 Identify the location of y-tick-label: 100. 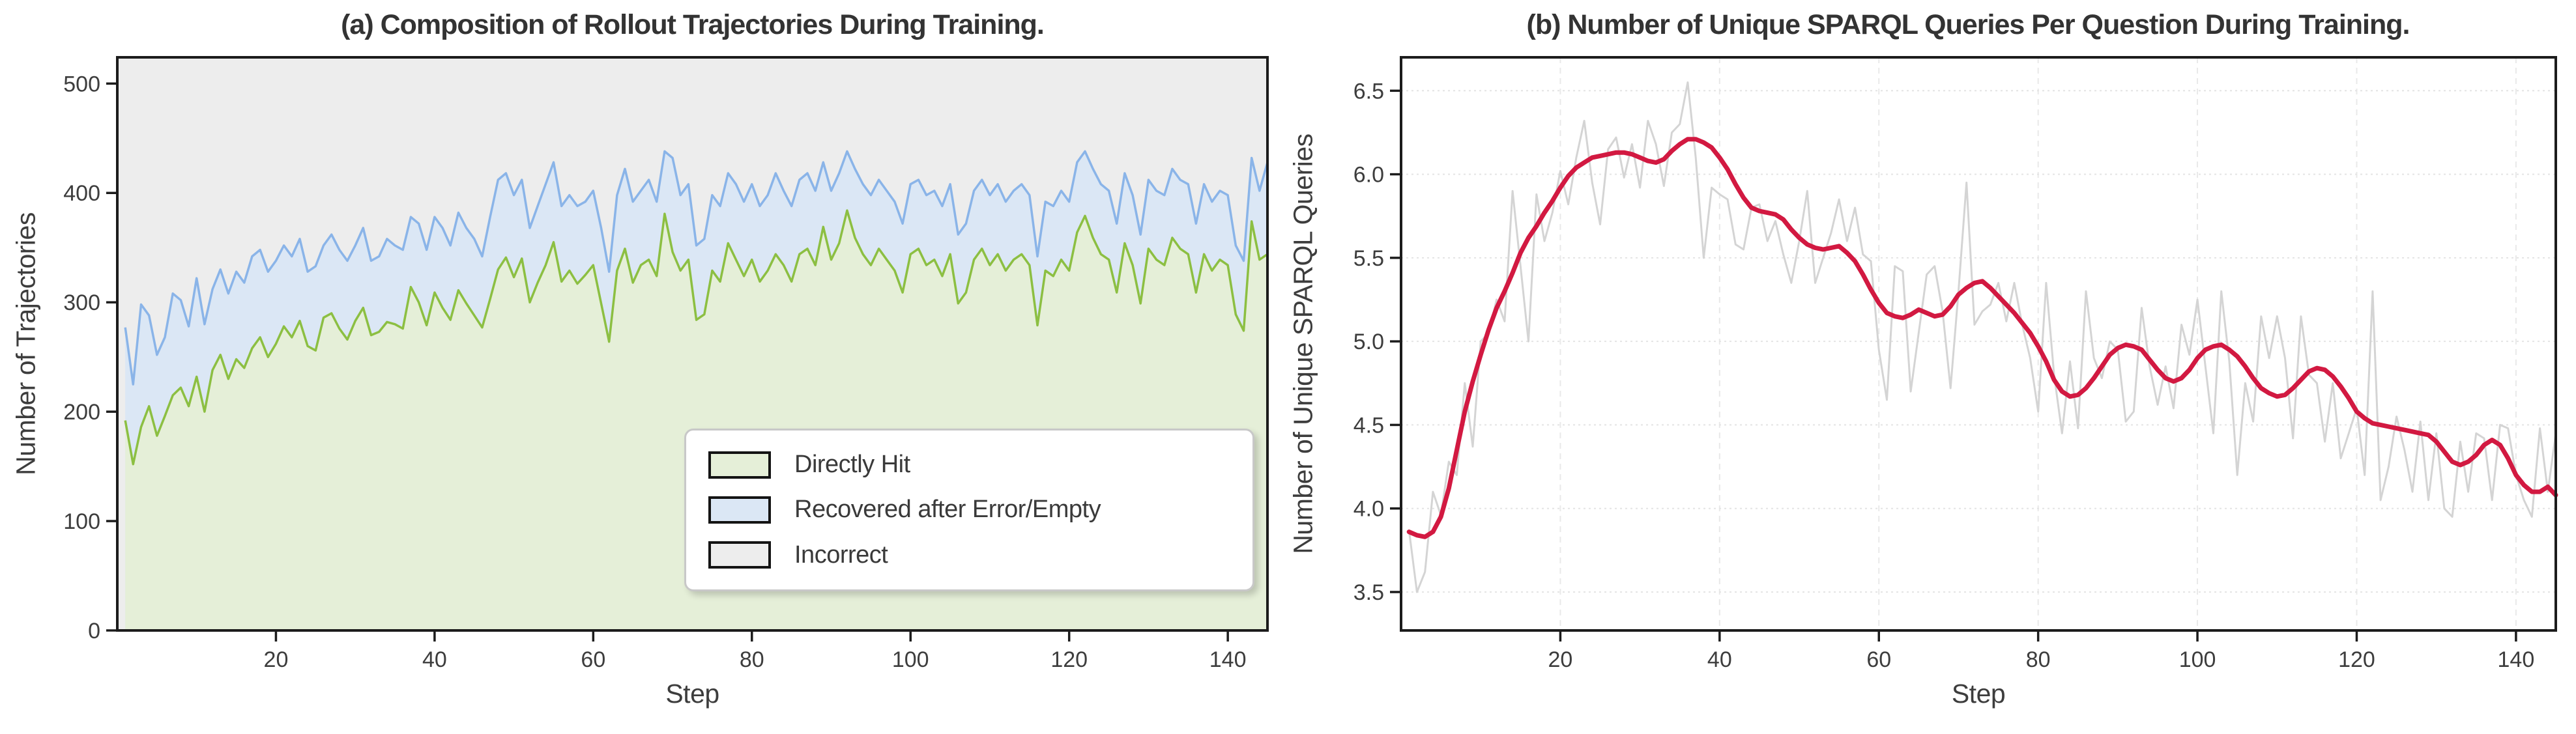
(81, 521).